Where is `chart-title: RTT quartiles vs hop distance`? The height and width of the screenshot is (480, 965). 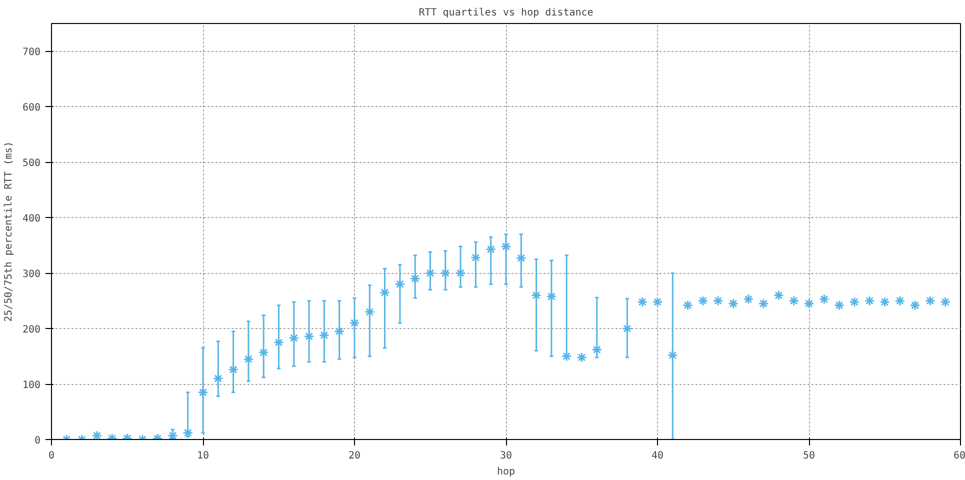 chart-title: RTT quartiles vs hop distance is located at coordinates (506, 13).